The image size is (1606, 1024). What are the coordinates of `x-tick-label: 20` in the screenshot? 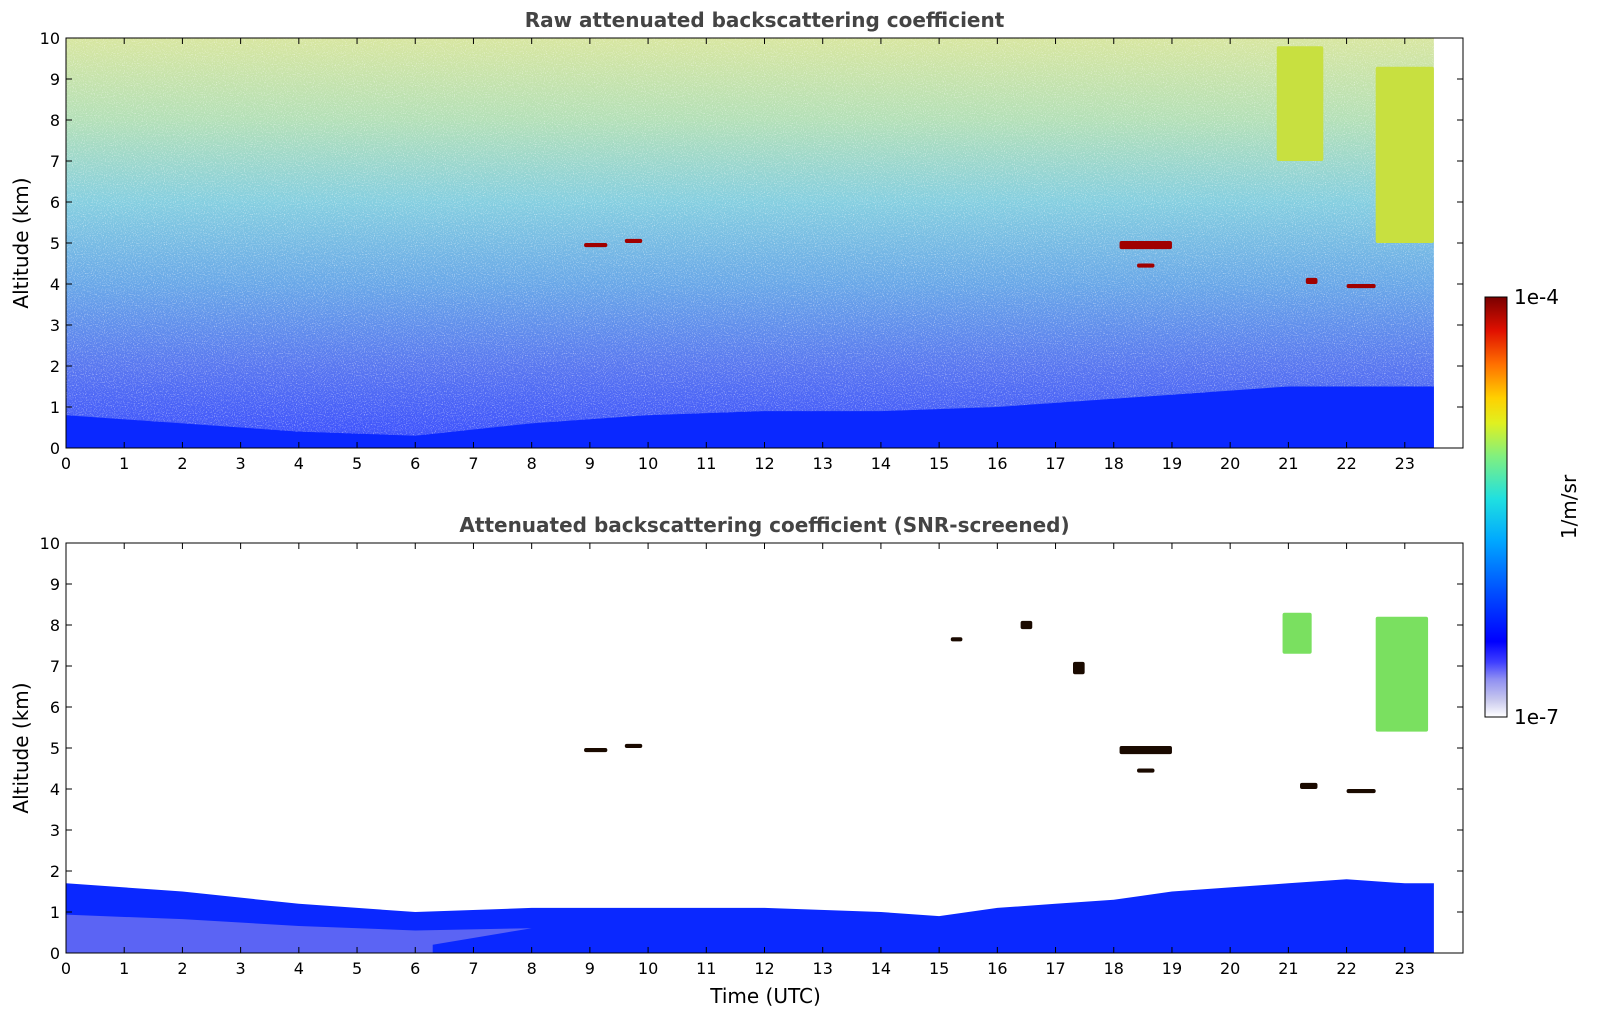 It's located at (1230, 463).